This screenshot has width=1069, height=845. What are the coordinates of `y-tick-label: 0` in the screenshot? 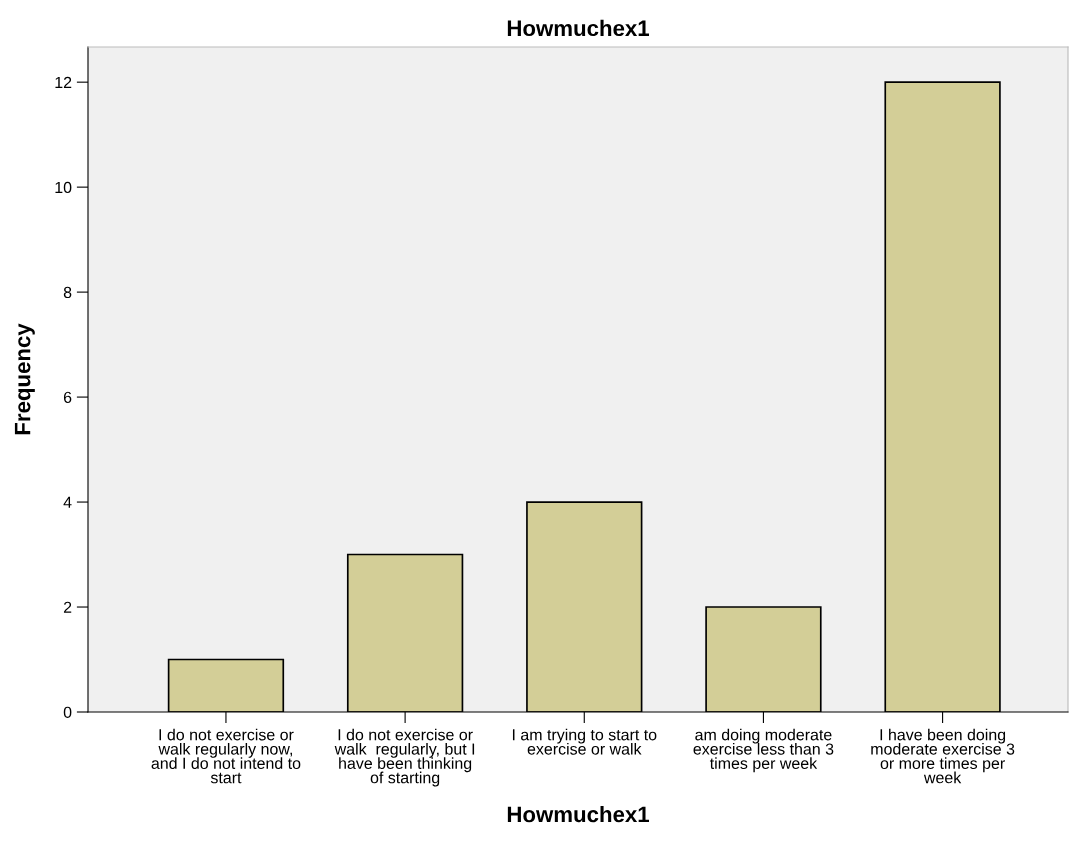 It's located at (67, 712).